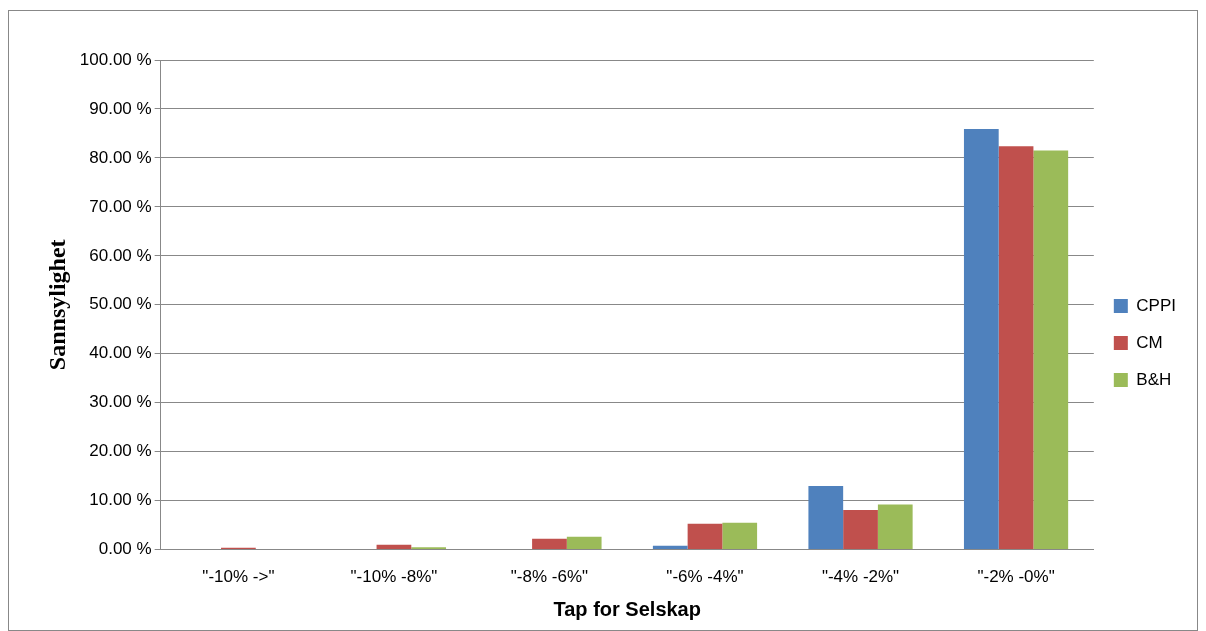 The image size is (1206, 631). I want to click on y-tick-label: 0.00 %, so click(125, 549).